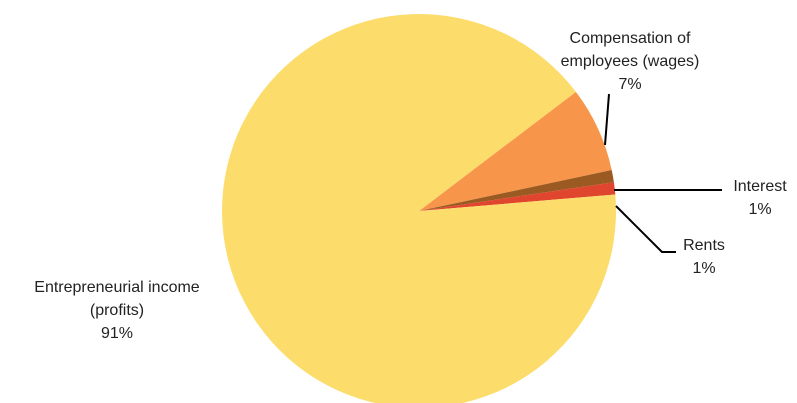 Image resolution: width=797 pixels, height=403 pixels. I want to click on slice-label-wages: Compensation of employees (wages) 7%, so click(630, 61).